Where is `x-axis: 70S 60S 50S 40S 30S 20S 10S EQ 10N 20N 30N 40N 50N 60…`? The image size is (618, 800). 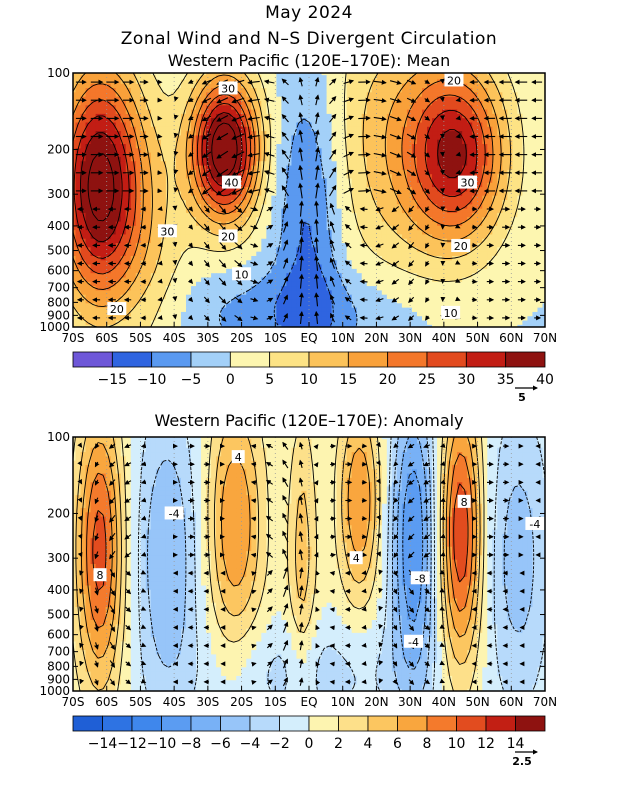 x-axis: 70S 60S 50S 40S 30S 20S 10S EQ 10N 20N 30N 40N 50N 60… is located at coordinates (309, 697).